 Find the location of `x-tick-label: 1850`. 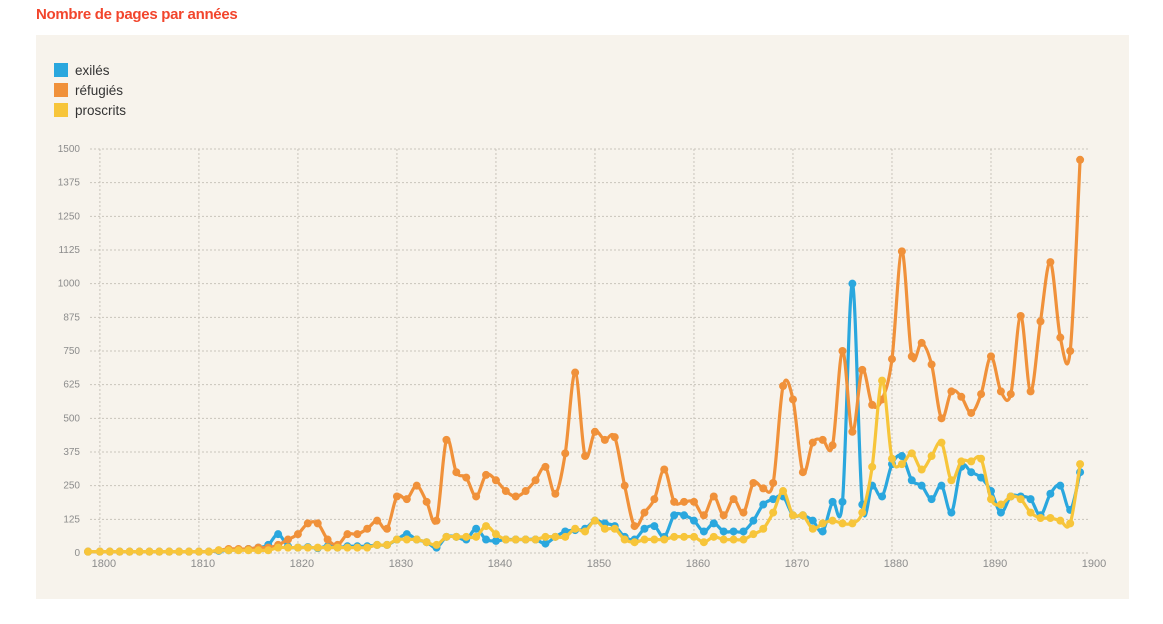

x-tick-label: 1850 is located at coordinates (599, 564).